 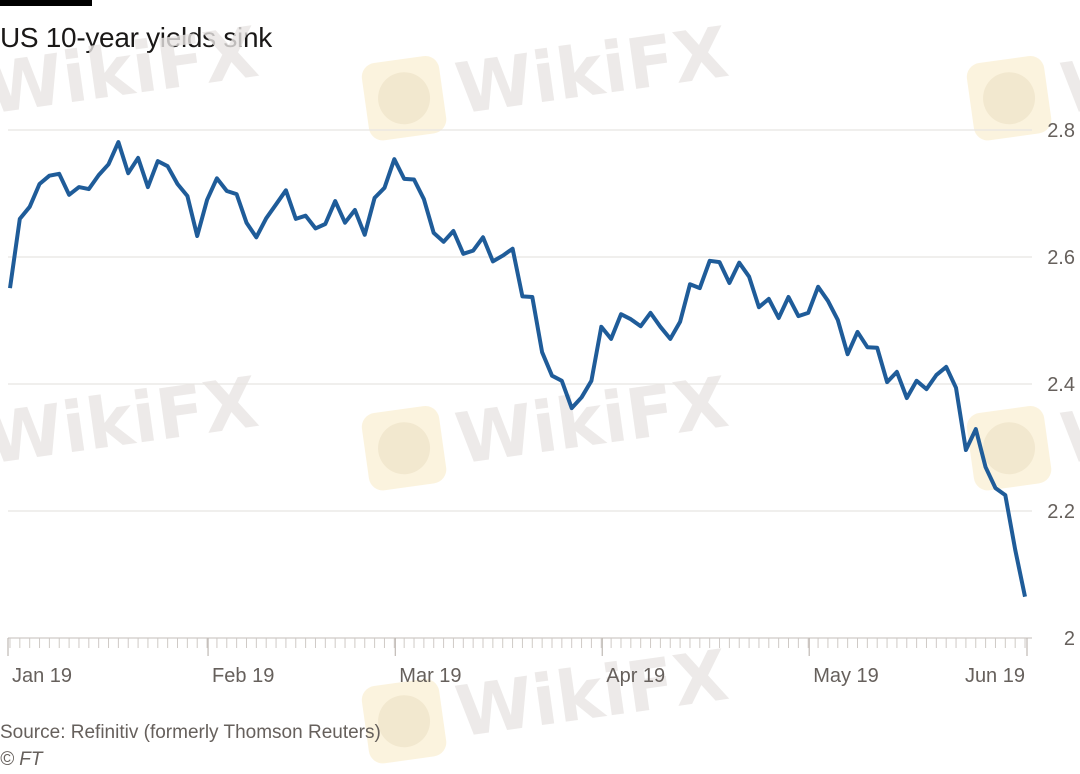 What do you see at coordinates (846, 676) in the screenshot?
I see `x-tick-label: May 19` at bounding box center [846, 676].